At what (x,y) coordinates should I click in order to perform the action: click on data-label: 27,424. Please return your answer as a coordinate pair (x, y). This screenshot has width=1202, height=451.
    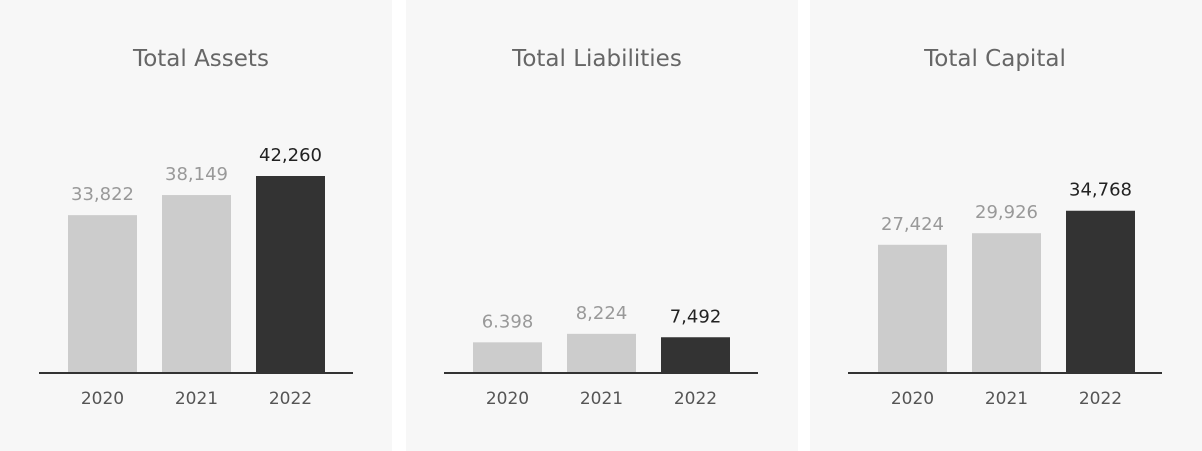
    Looking at the image, I should click on (912, 224).